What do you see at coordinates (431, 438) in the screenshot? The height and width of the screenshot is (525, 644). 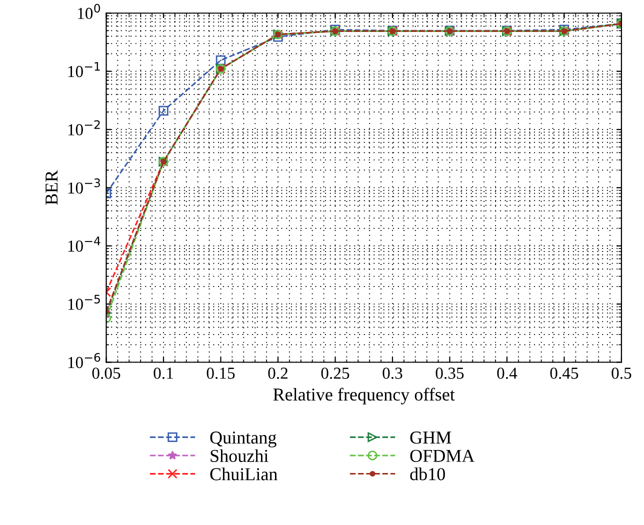 I see `legend-label: GHM` at bounding box center [431, 438].